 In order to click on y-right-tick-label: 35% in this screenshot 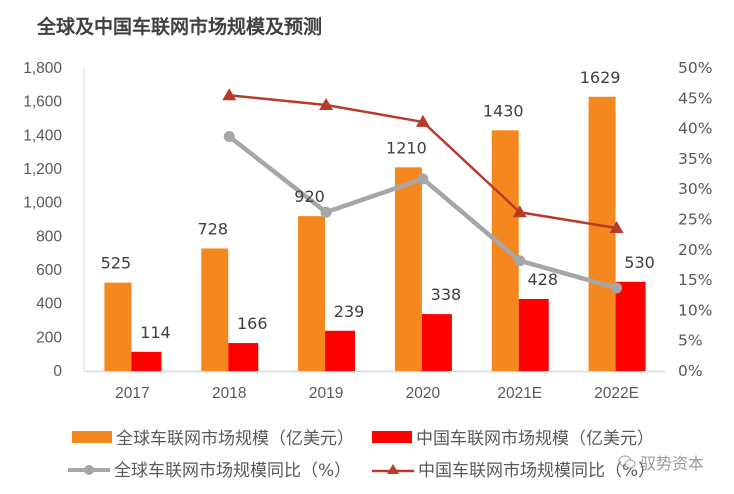, I will do `click(695, 159)`.